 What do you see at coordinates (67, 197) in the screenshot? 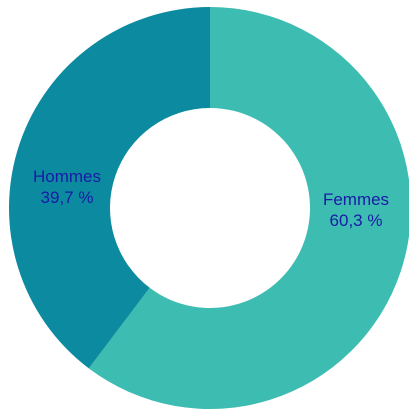
I see `slice-label-hommes-value: 39,7 %` at bounding box center [67, 197].